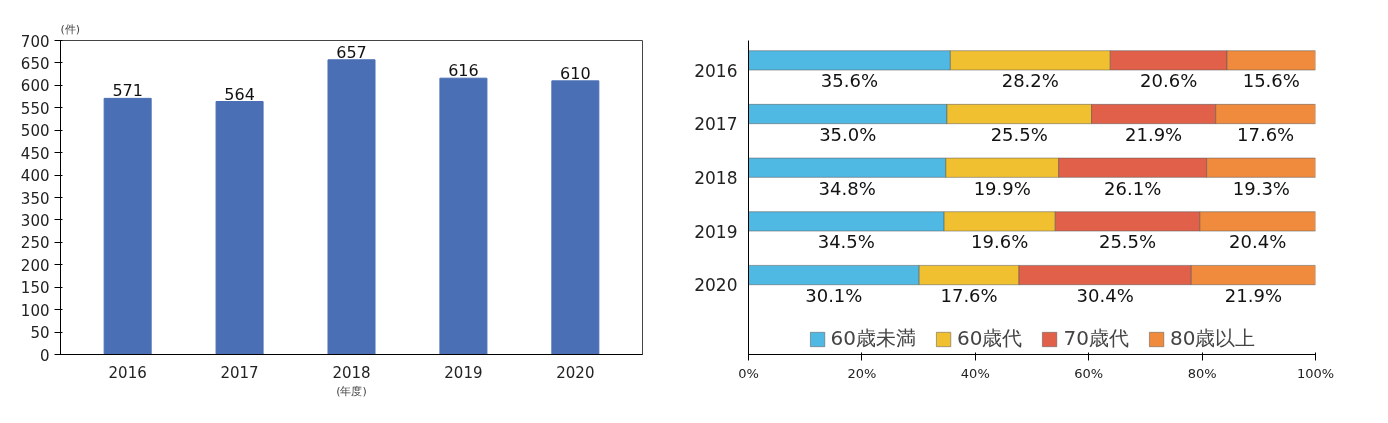 This screenshot has width=1388, height=423. What do you see at coordinates (35, 108) in the screenshot?
I see `y-tick-label: 550` at bounding box center [35, 108].